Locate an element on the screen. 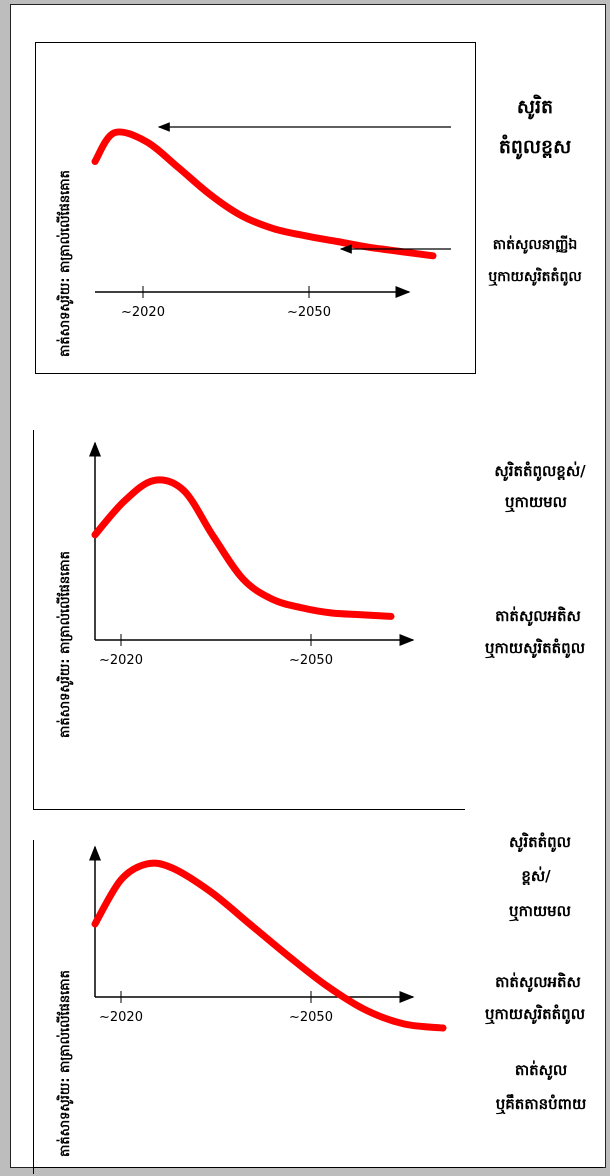 This screenshot has width=610, height=1176. annotation-peak-label-1: សូរិត is located at coordinates (535, 107).